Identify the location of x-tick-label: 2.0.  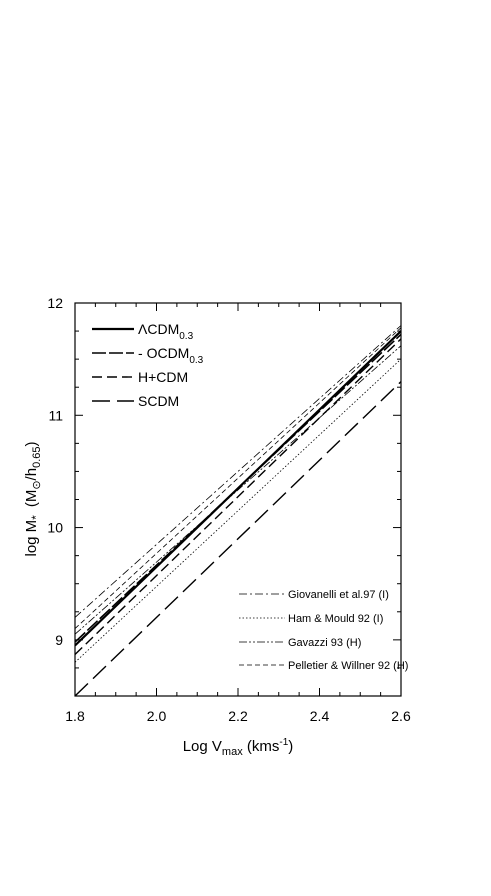
(157, 716).